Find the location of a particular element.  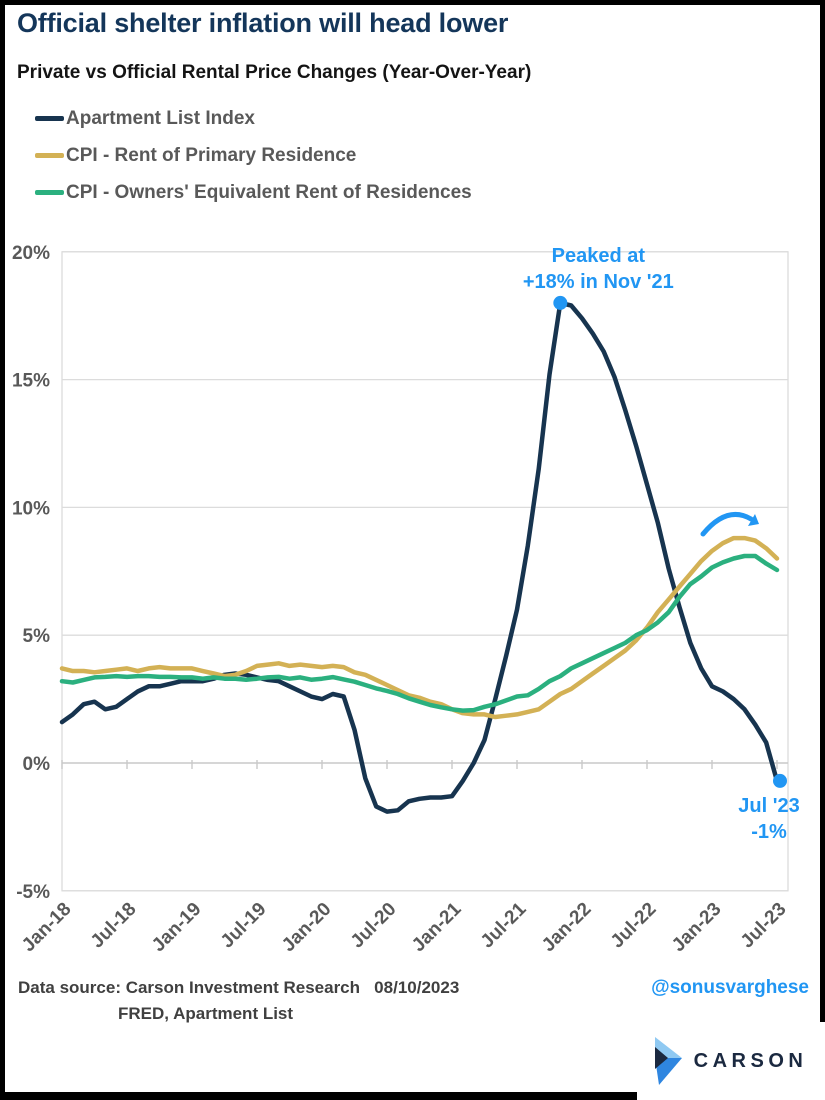

x-axis-label: Jan-22 is located at coordinates (566, 927).